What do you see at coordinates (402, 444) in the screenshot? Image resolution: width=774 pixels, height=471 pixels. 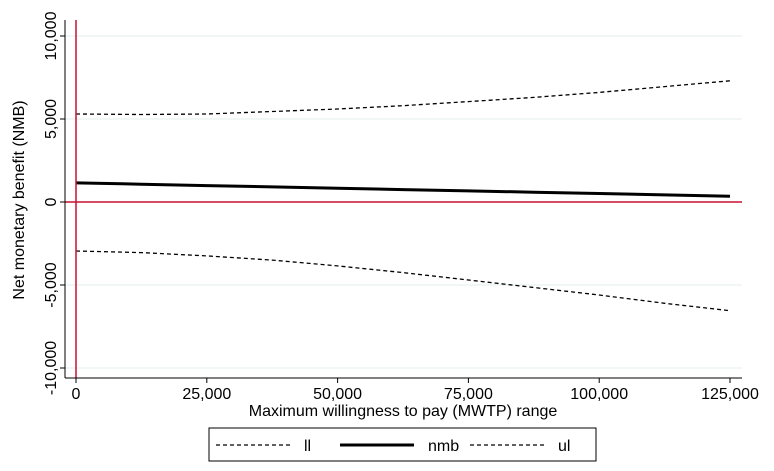 I see `legend: ll nmb ul` at bounding box center [402, 444].